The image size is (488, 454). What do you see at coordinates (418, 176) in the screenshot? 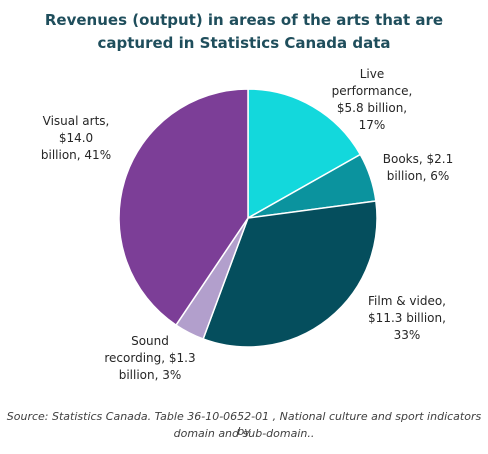
I see `slice-label-line: billion, 6%` at bounding box center [418, 176].